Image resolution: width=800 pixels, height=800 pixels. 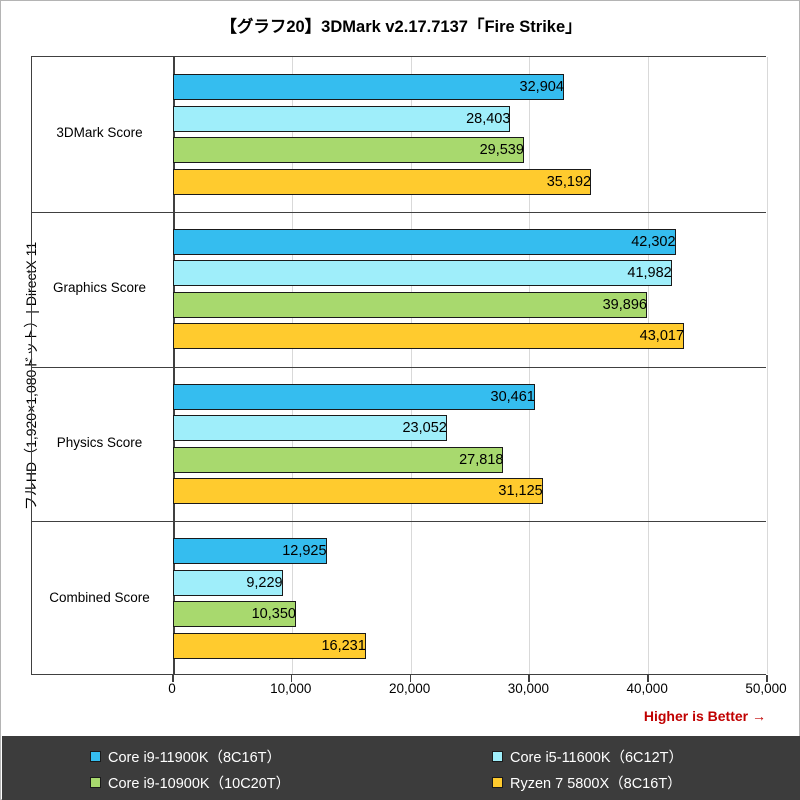 I want to click on bar-value-label: 28,403, so click(x=488, y=118).